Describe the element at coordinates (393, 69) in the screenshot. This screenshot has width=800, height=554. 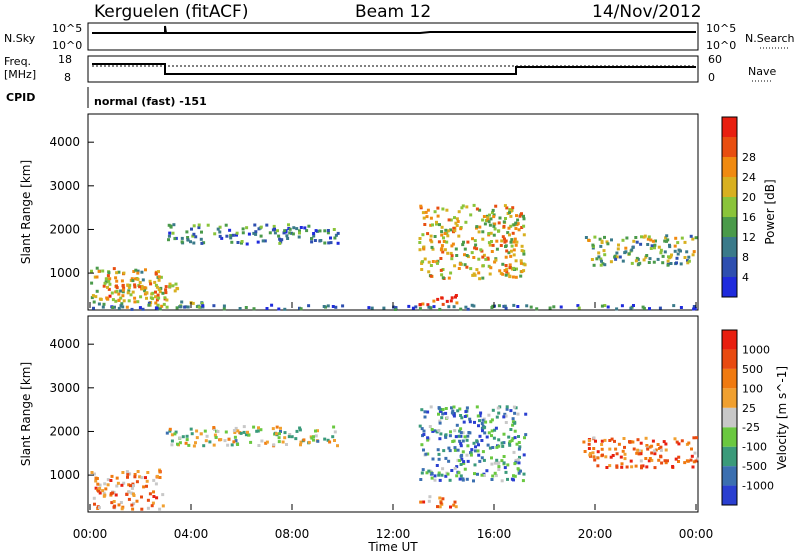
I see `freq-panel-frame` at that location.